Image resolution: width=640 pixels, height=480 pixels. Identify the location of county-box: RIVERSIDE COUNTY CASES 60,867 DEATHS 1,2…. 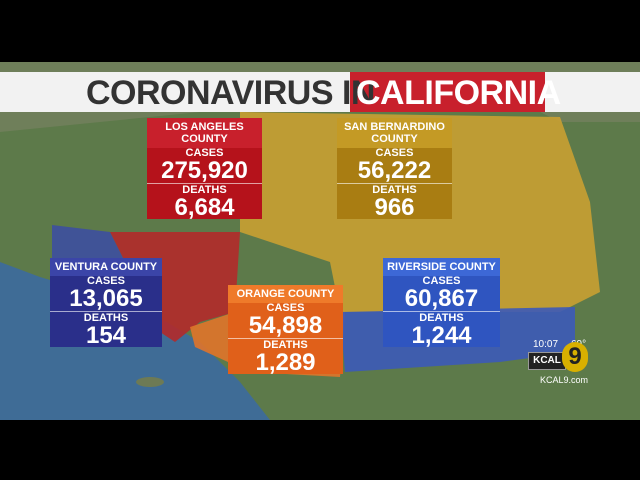
(441, 303).